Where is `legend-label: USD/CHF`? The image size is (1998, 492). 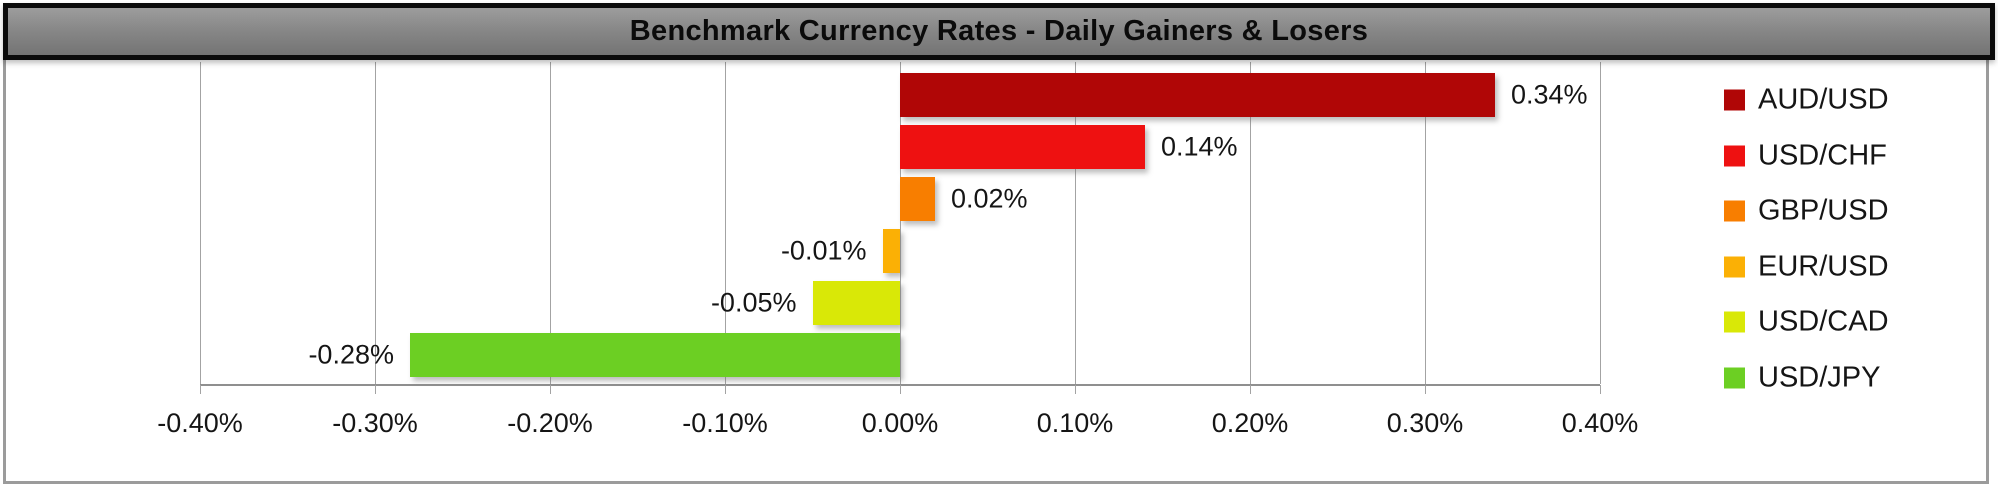
legend-label: USD/CHF is located at coordinates (1822, 155).